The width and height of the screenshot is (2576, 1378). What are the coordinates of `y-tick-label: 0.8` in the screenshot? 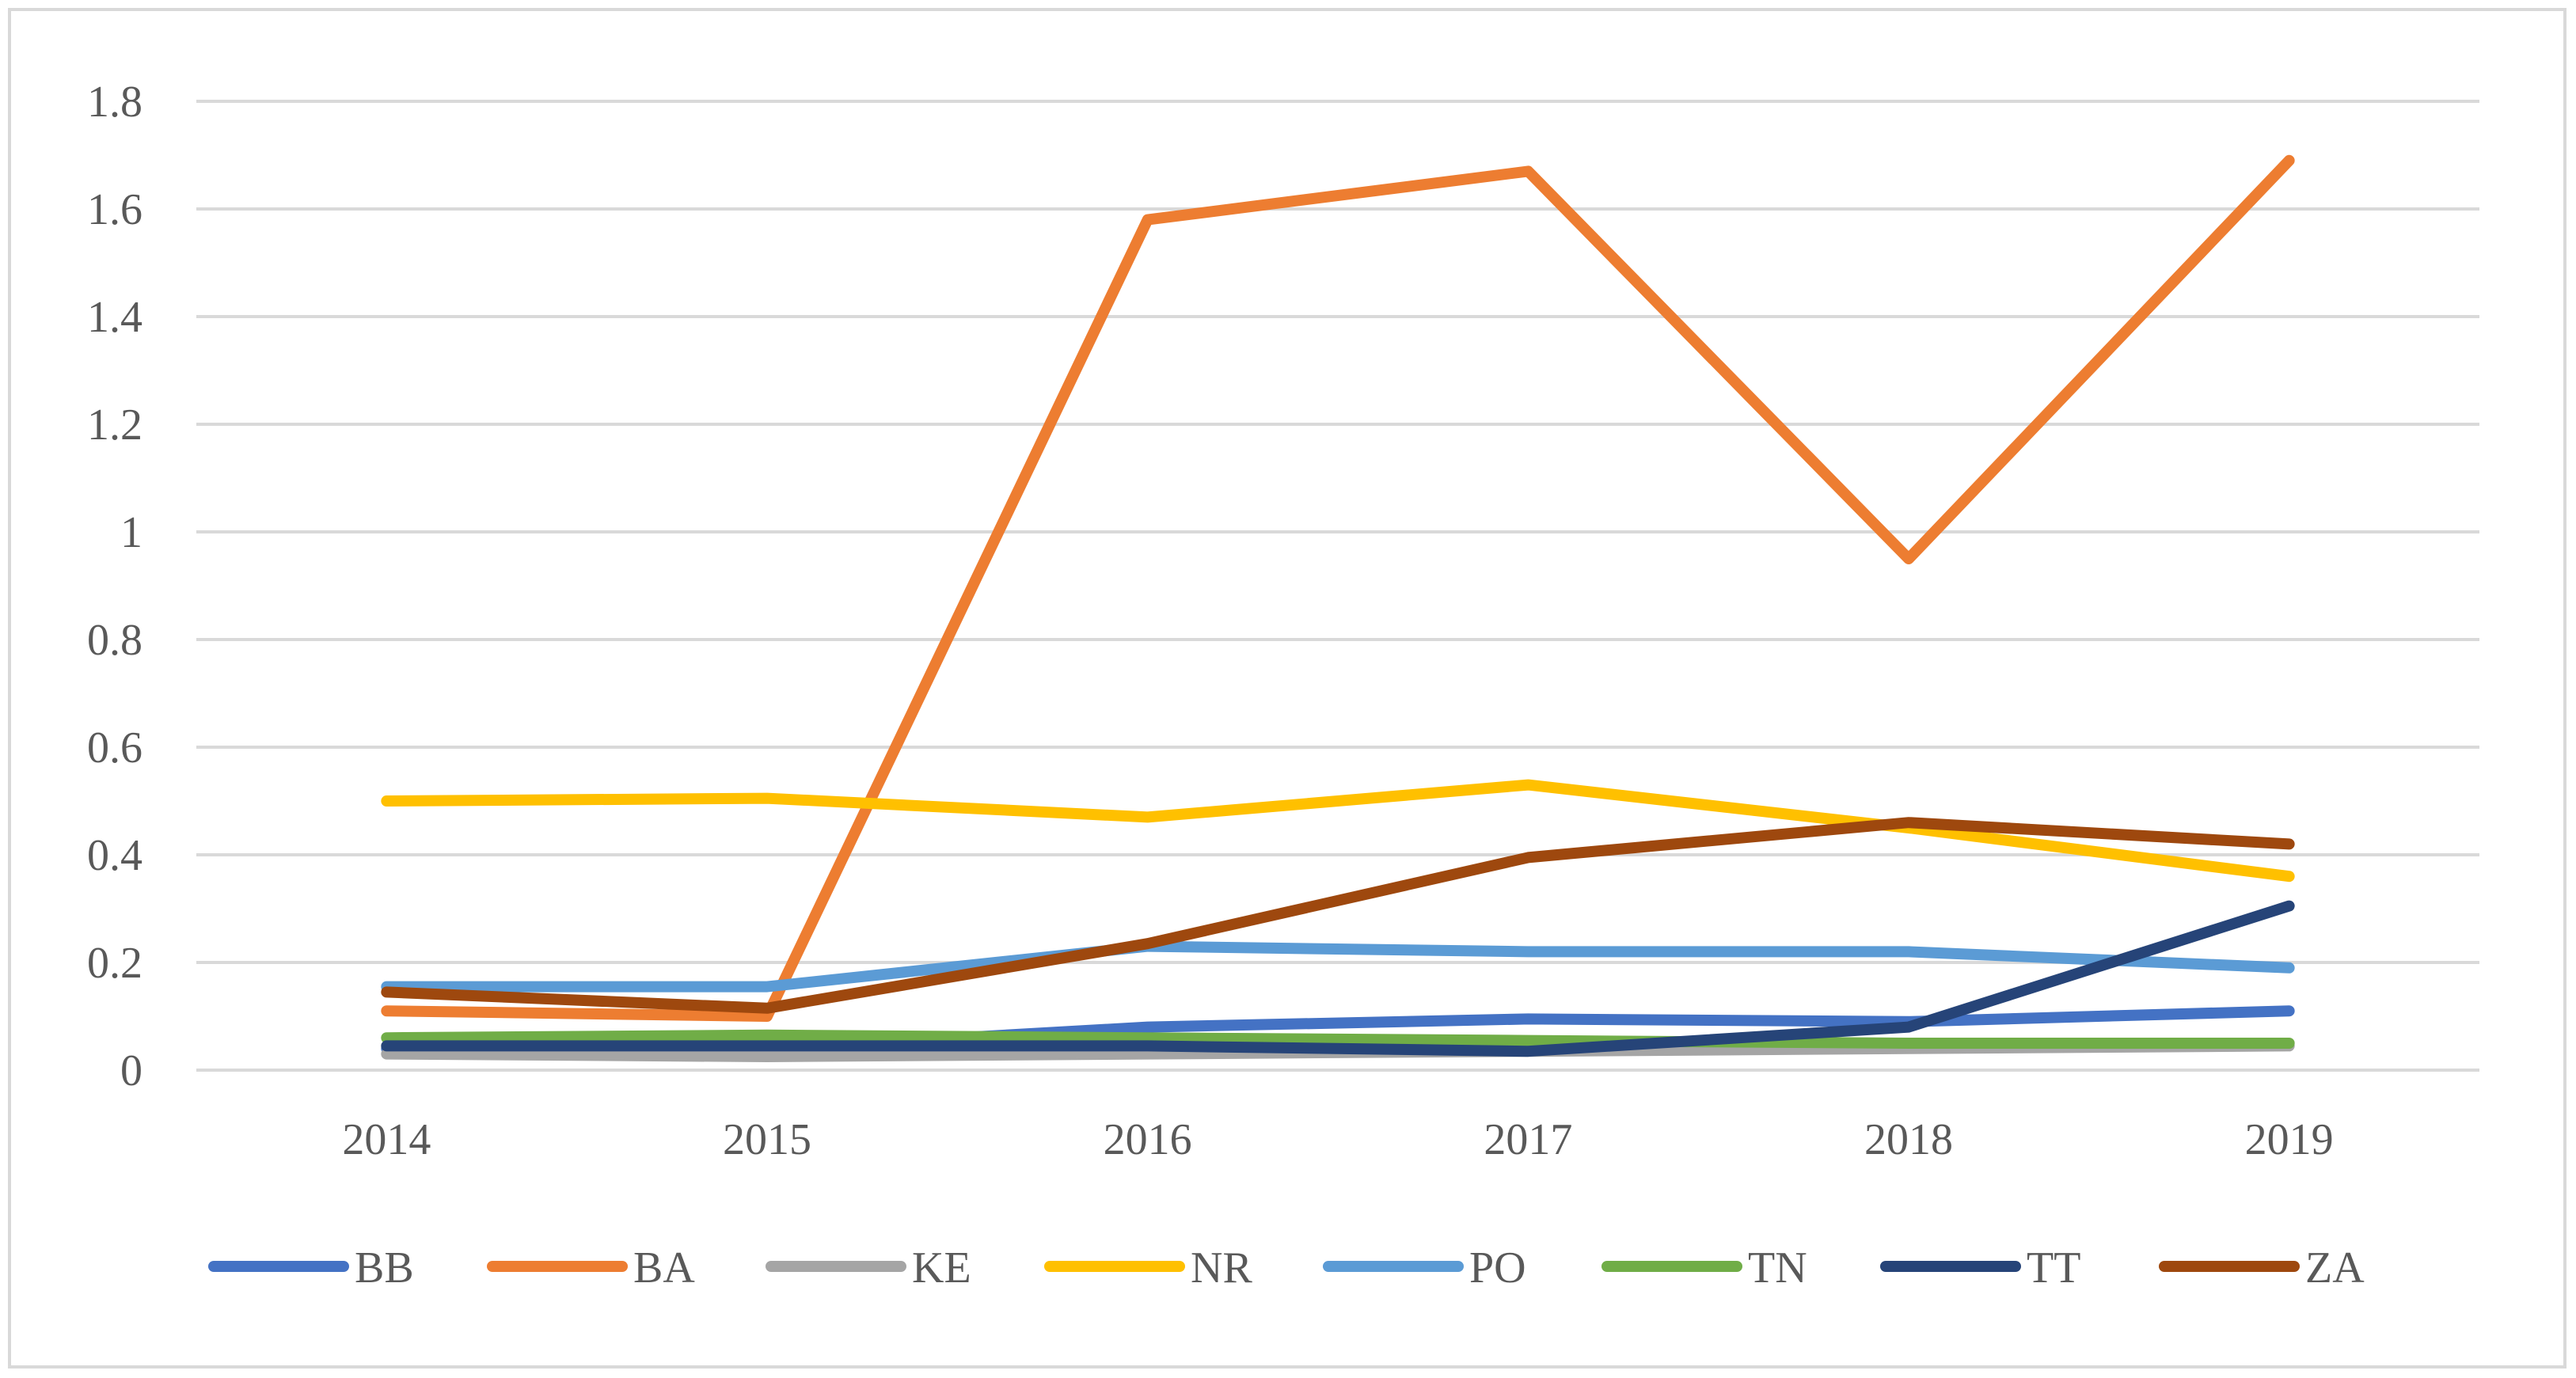 It's located at (114, 640).